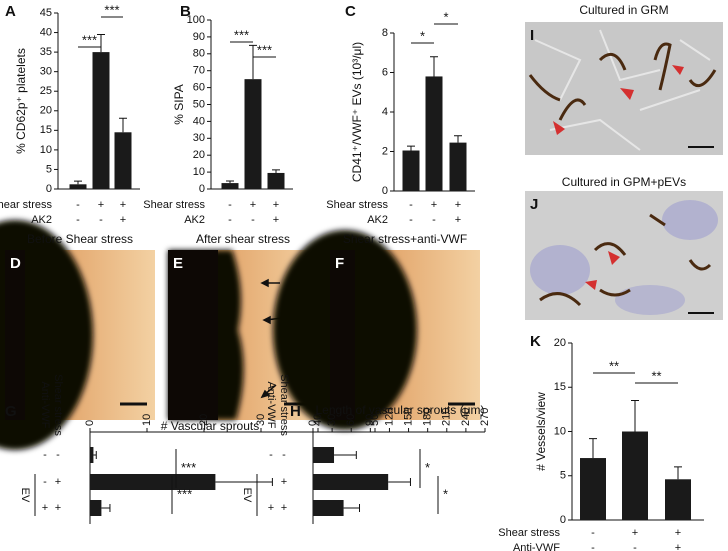 This screenshot has width=728, height=551. Describe the element at coordinates (199, 88) in the screenshot. I see `y-tick-label: 60` at that location.